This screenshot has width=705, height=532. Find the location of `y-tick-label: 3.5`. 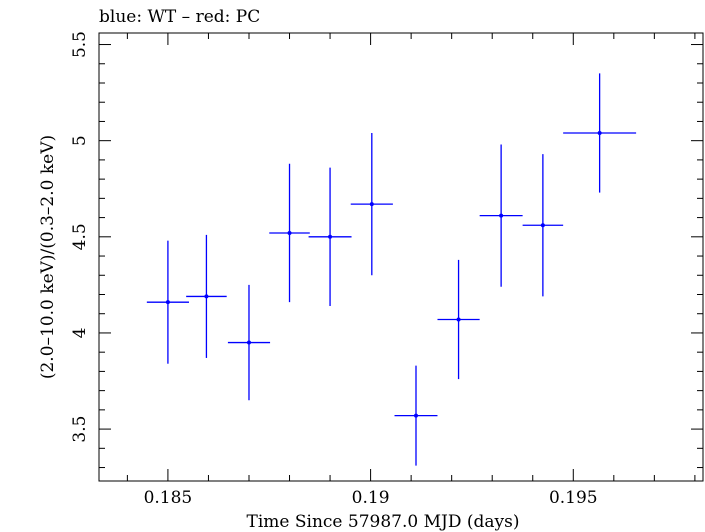

y-tick-label: 3.5 is located at coordinates (80, 429).